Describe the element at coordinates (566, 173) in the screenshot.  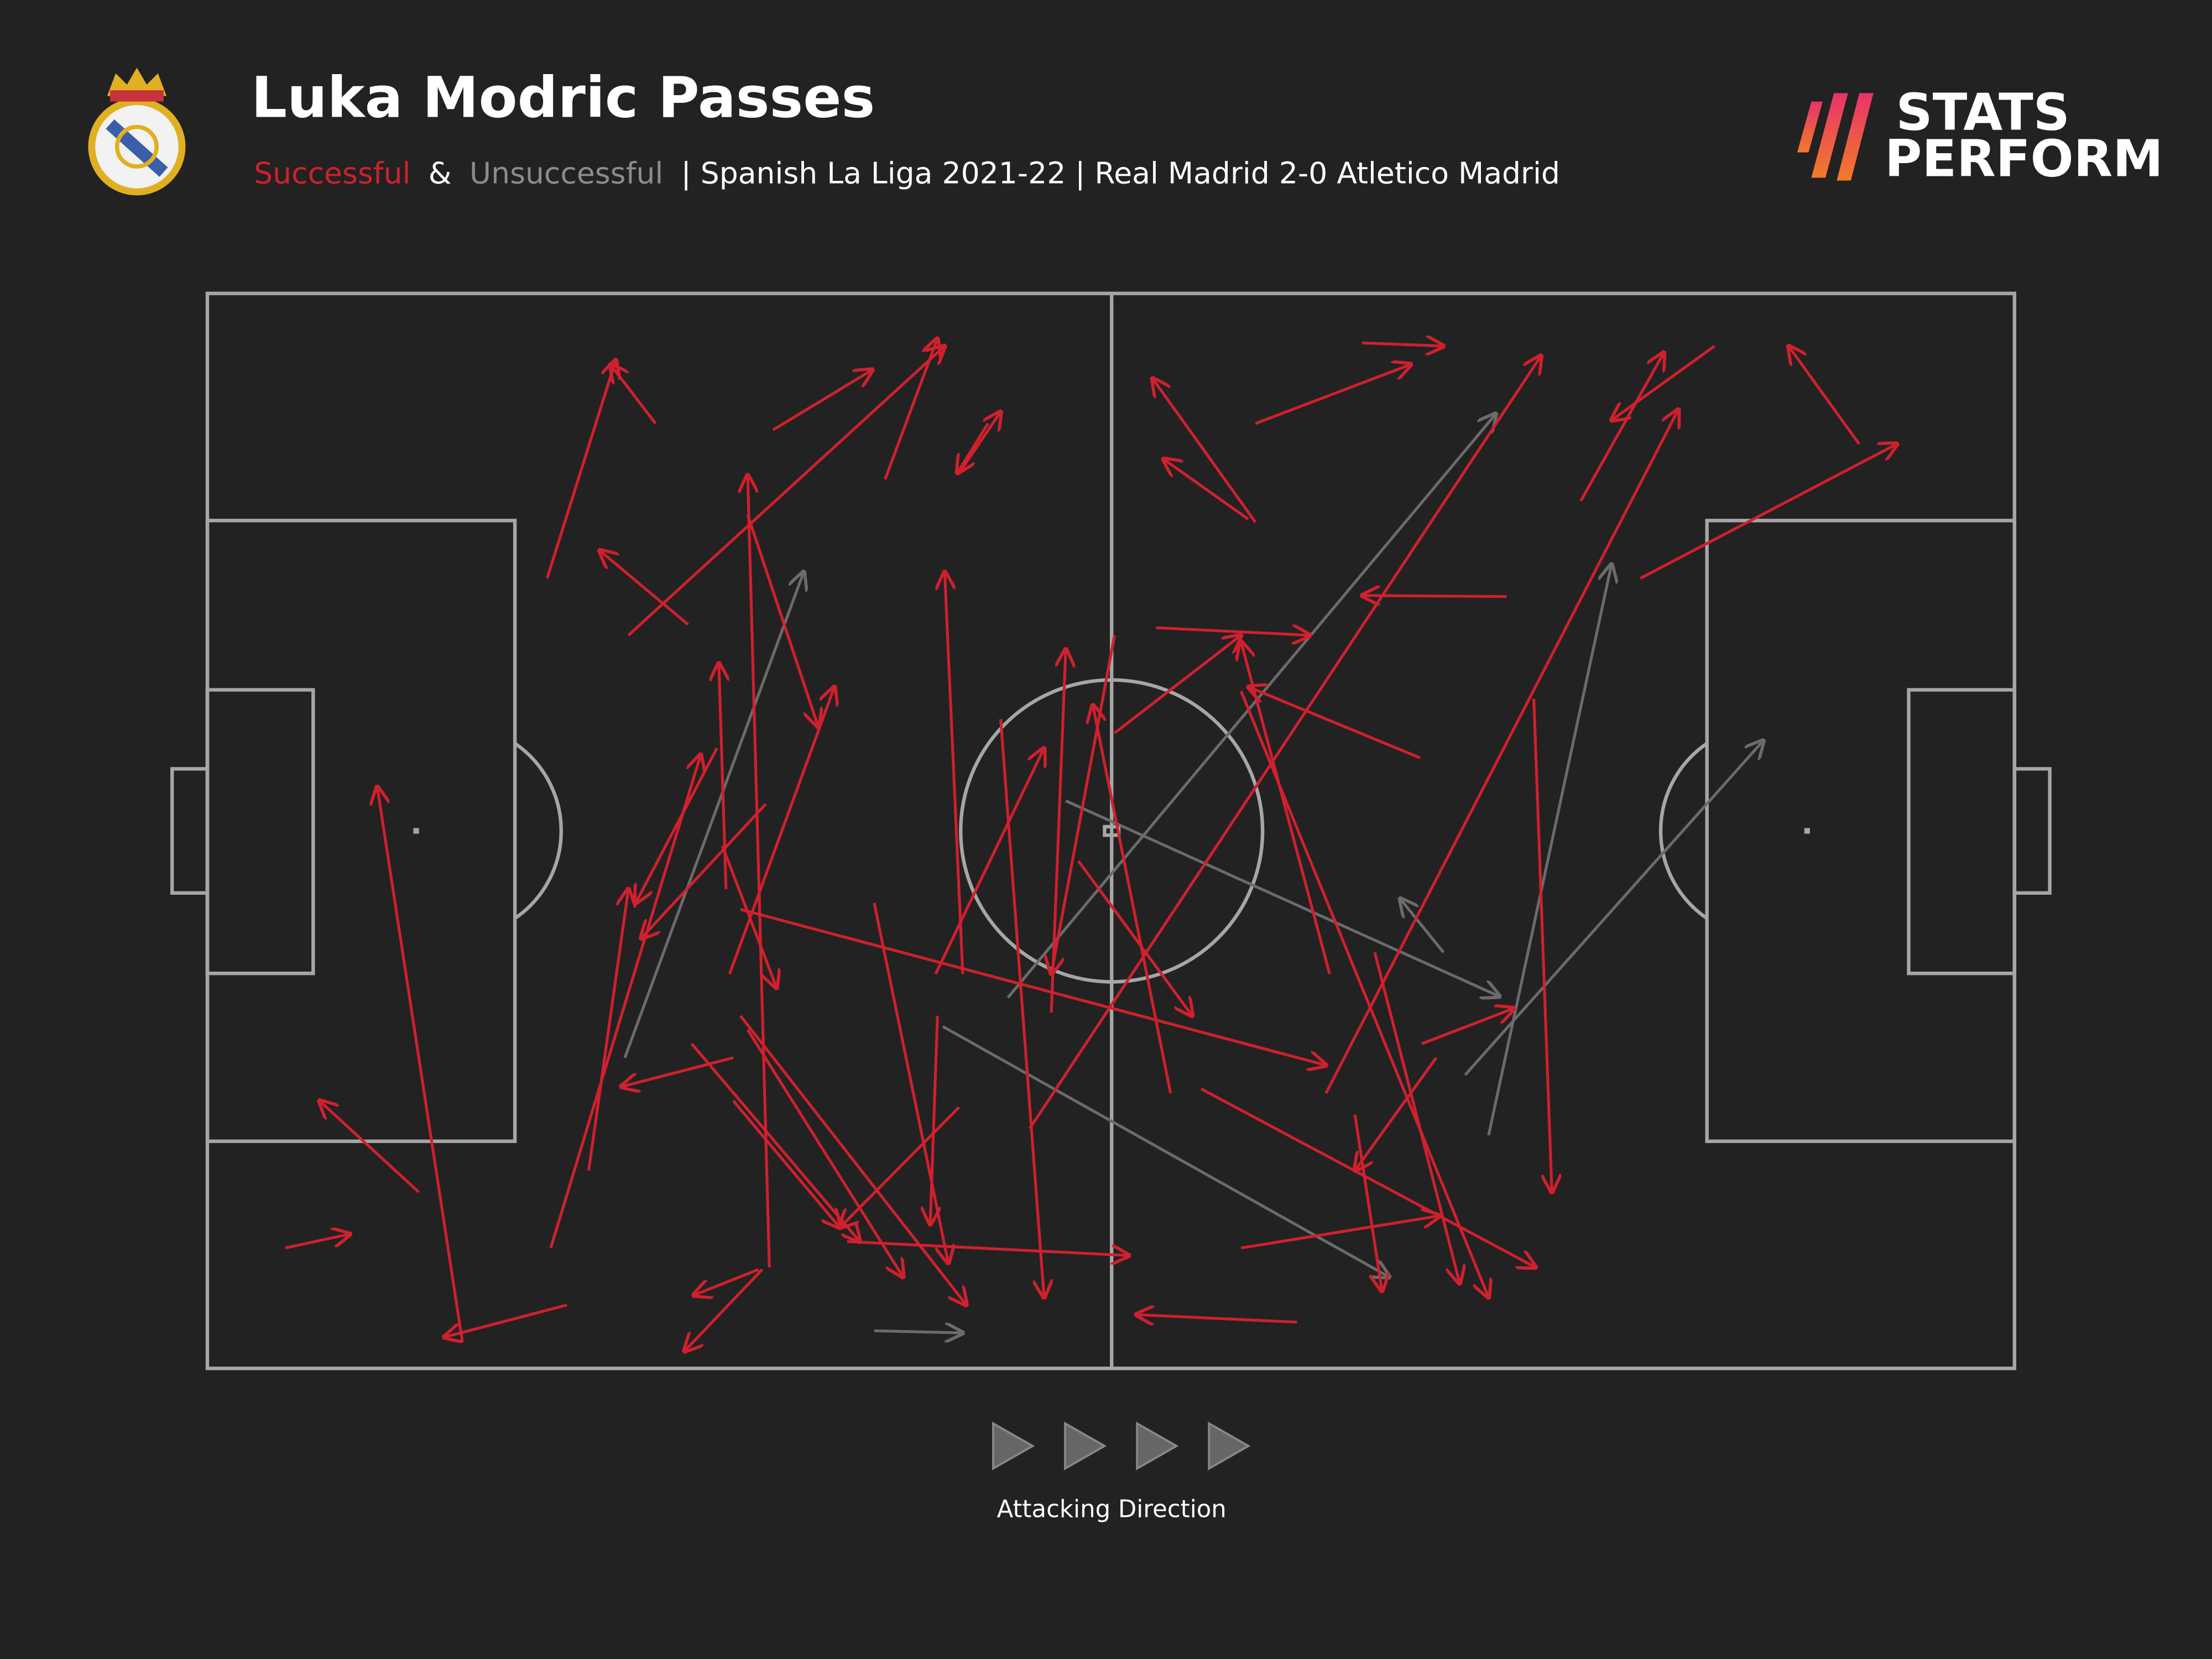
I see `legend-unsuccessful: Unsuccessful` at that location.